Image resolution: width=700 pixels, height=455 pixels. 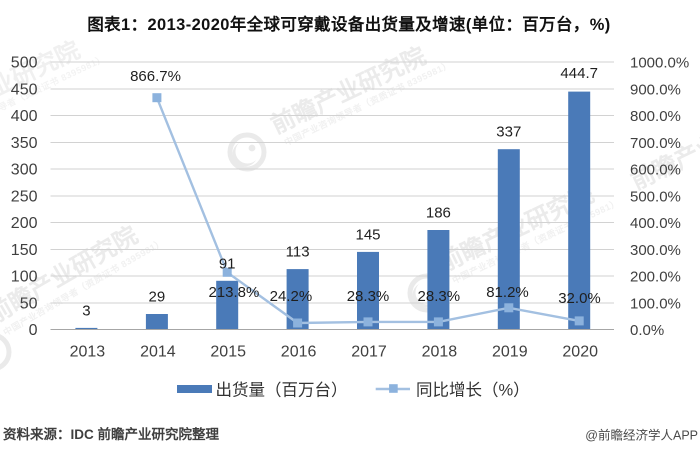 What do you see at coordinates (299, 352) in the screenshot?
I see `svg-text: 2016` at bounding box center [299, 352].